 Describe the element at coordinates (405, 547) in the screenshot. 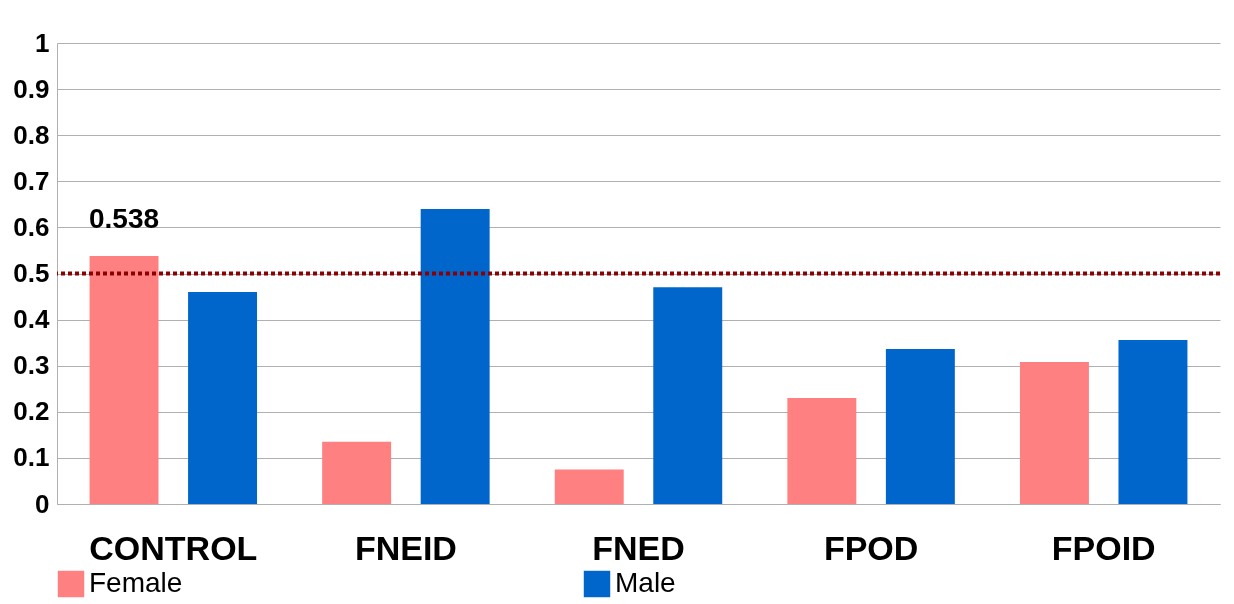

I see `x-tick-label: FNEID` at that location.